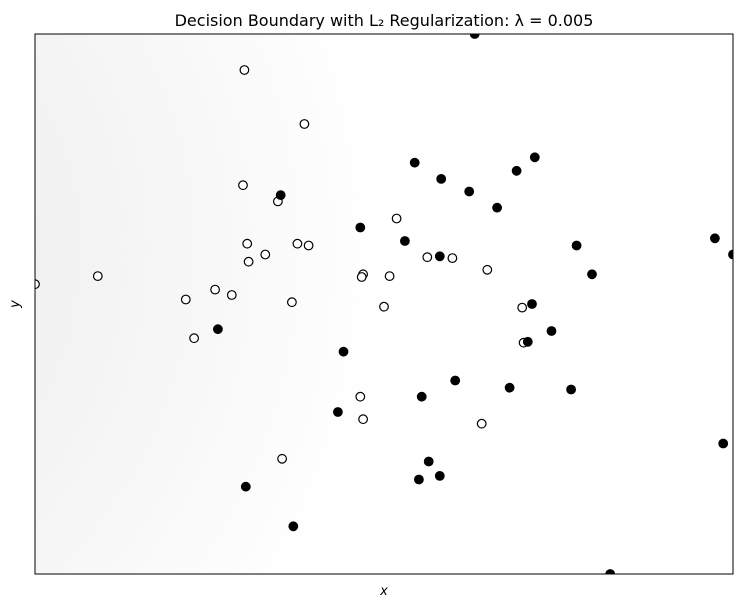 The image size is (742, 607). Describe the element at coordinates (383, 591) in the screenshot. I see `x-axis-label: x` at that location.